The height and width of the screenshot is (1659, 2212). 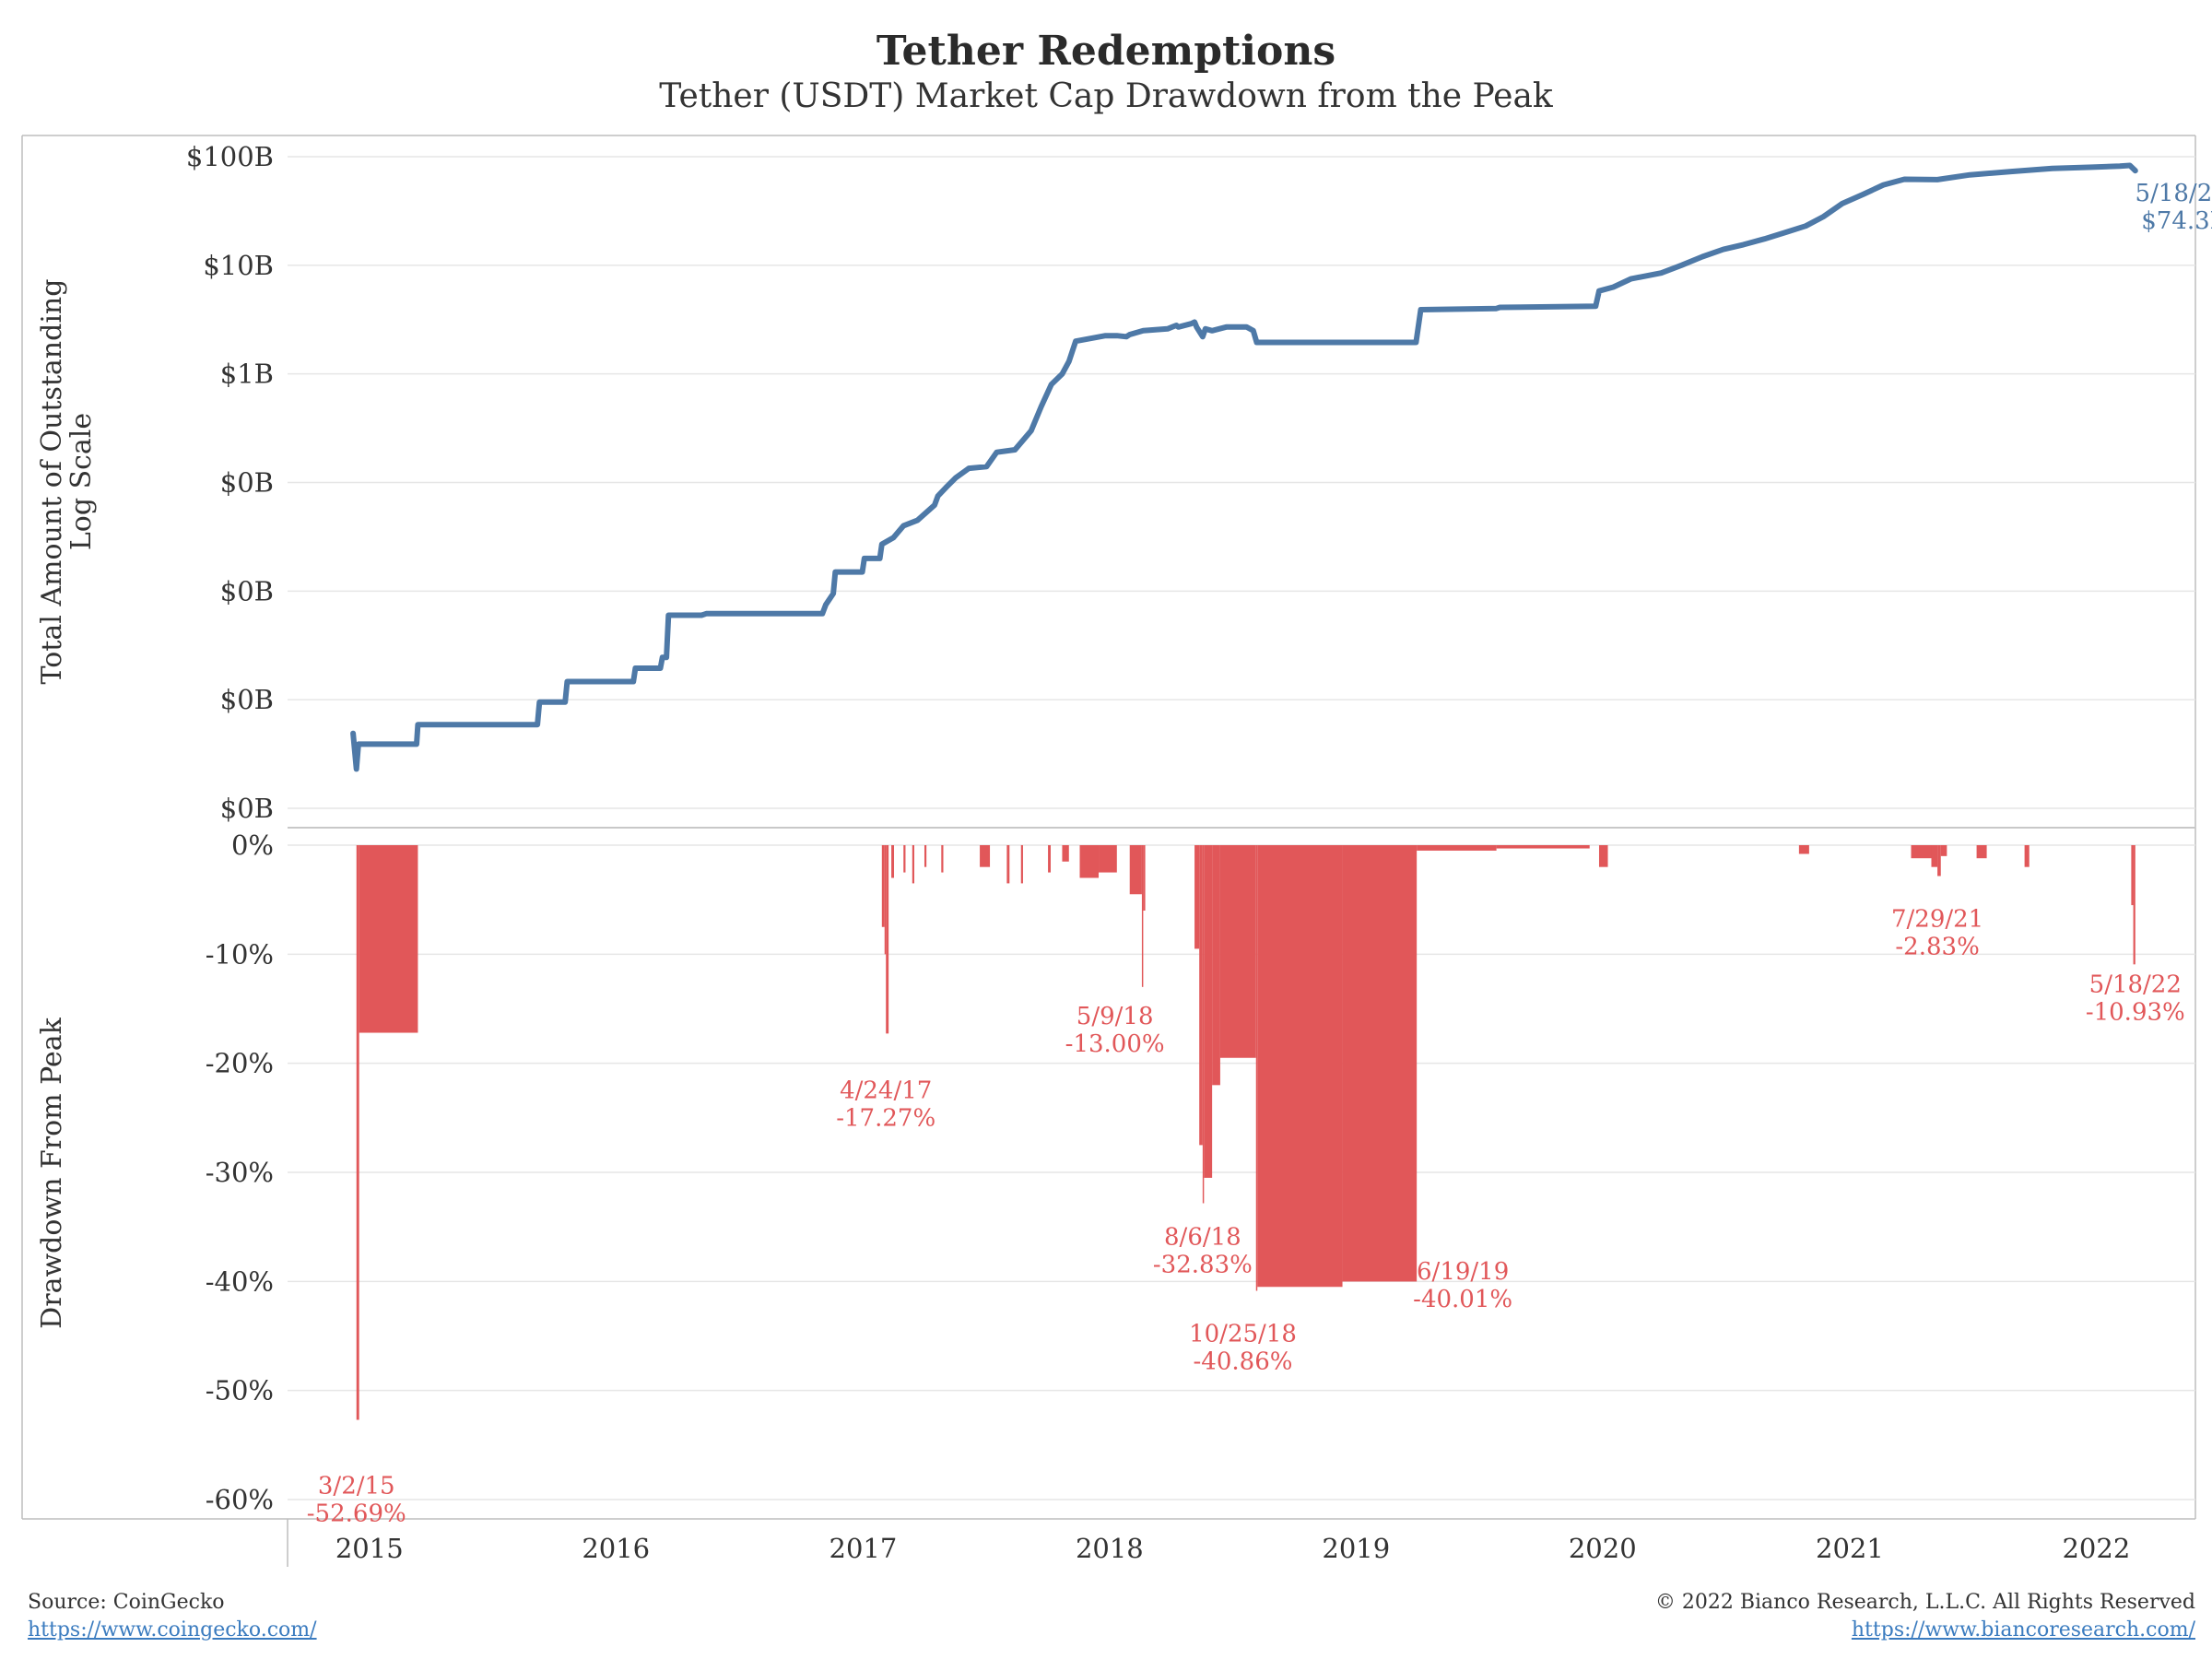 What do you see at coordinates (230, 156) in the screenshot?
I see `y-tick-label-top: $100B` at bounding box center [230, 156].